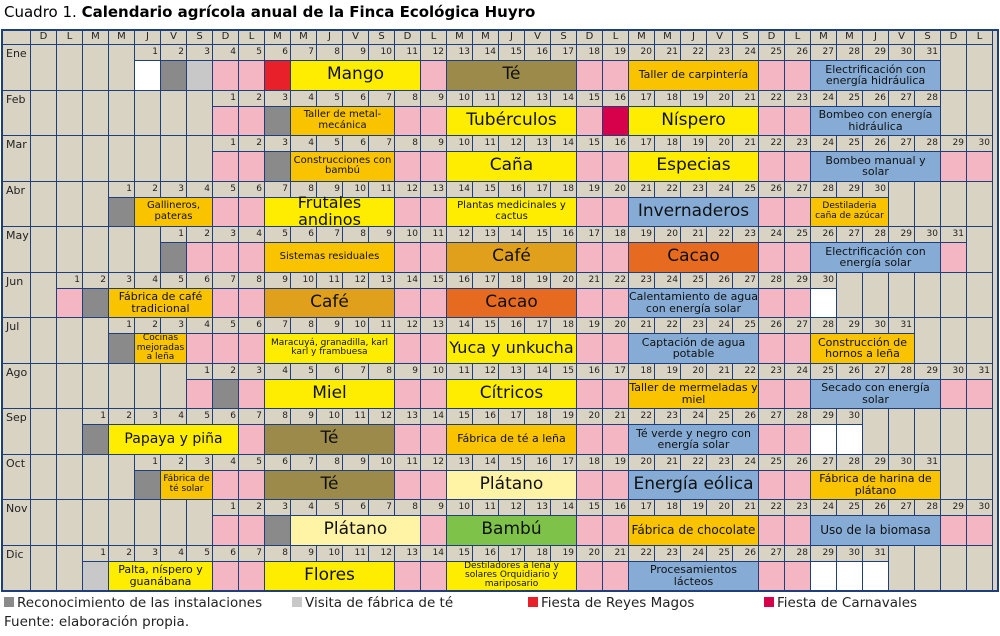 The height and width of the screenshot is (636, 1000). Describe the element at coordinates (512, 189) in the screenshot. I see `day-number: 16` at that location.